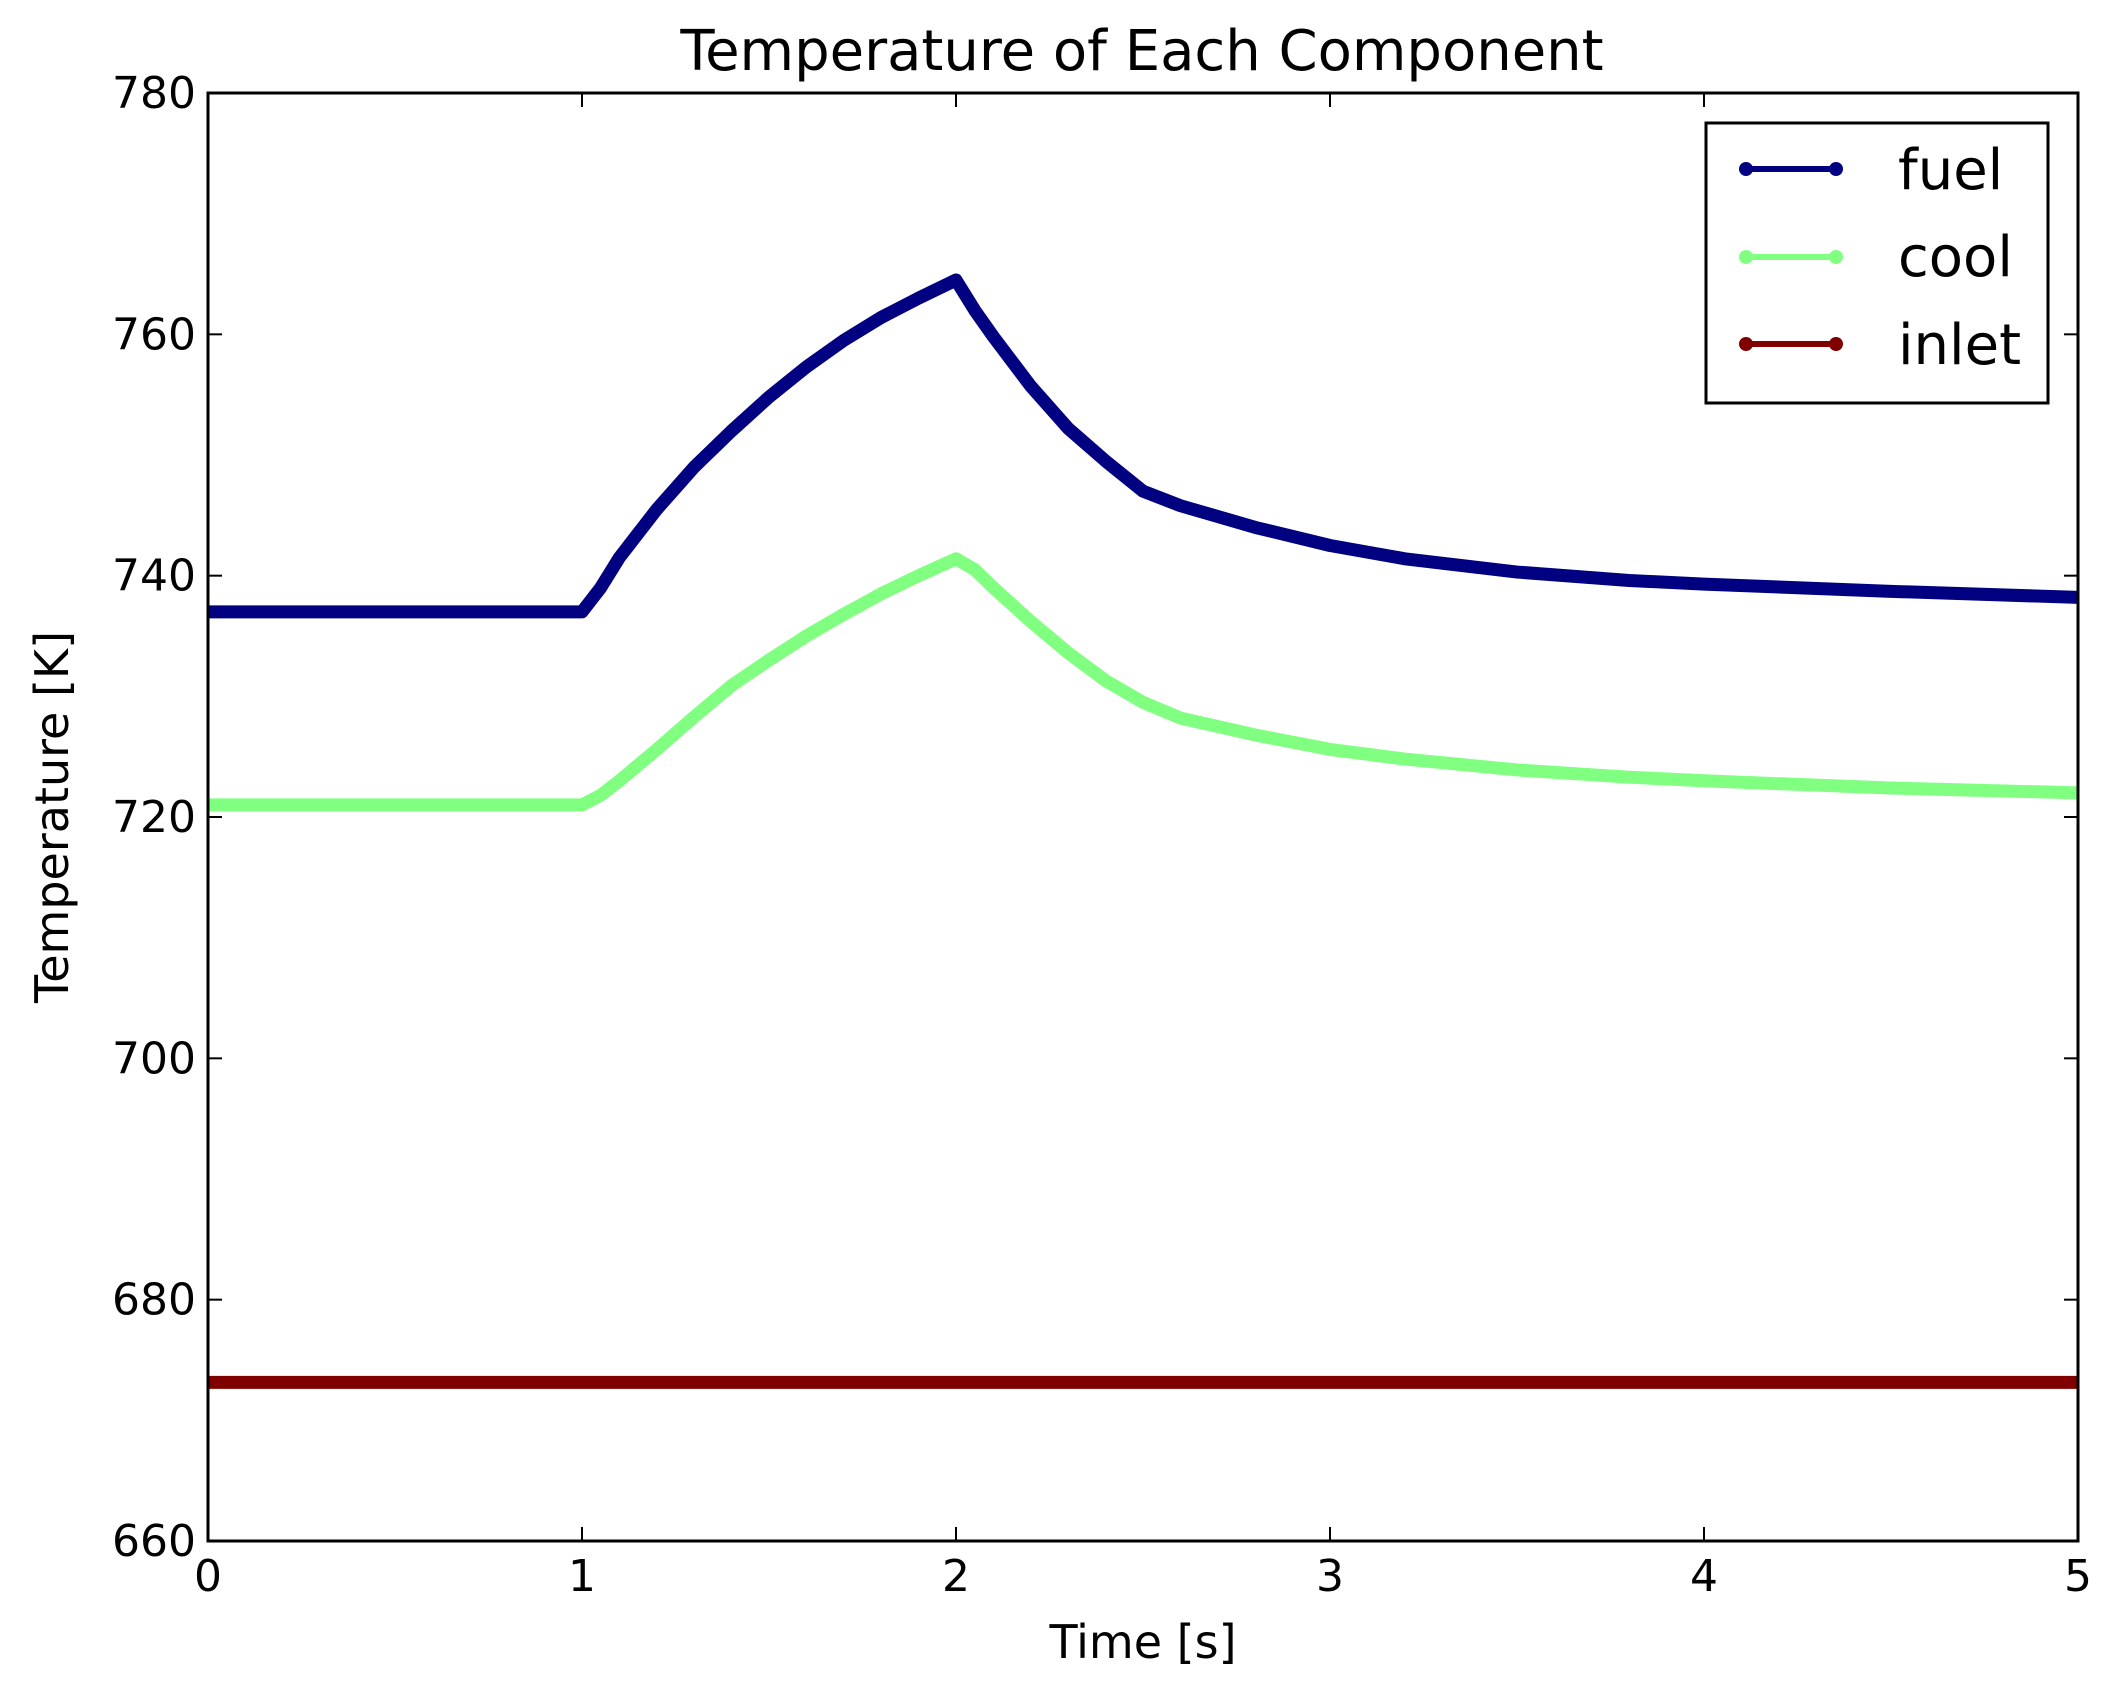  What do you see at coordinates (2078, 1576) in the screenshot?
I see `x-tick-label-5: 5` at bounding box center [2078, 1576].